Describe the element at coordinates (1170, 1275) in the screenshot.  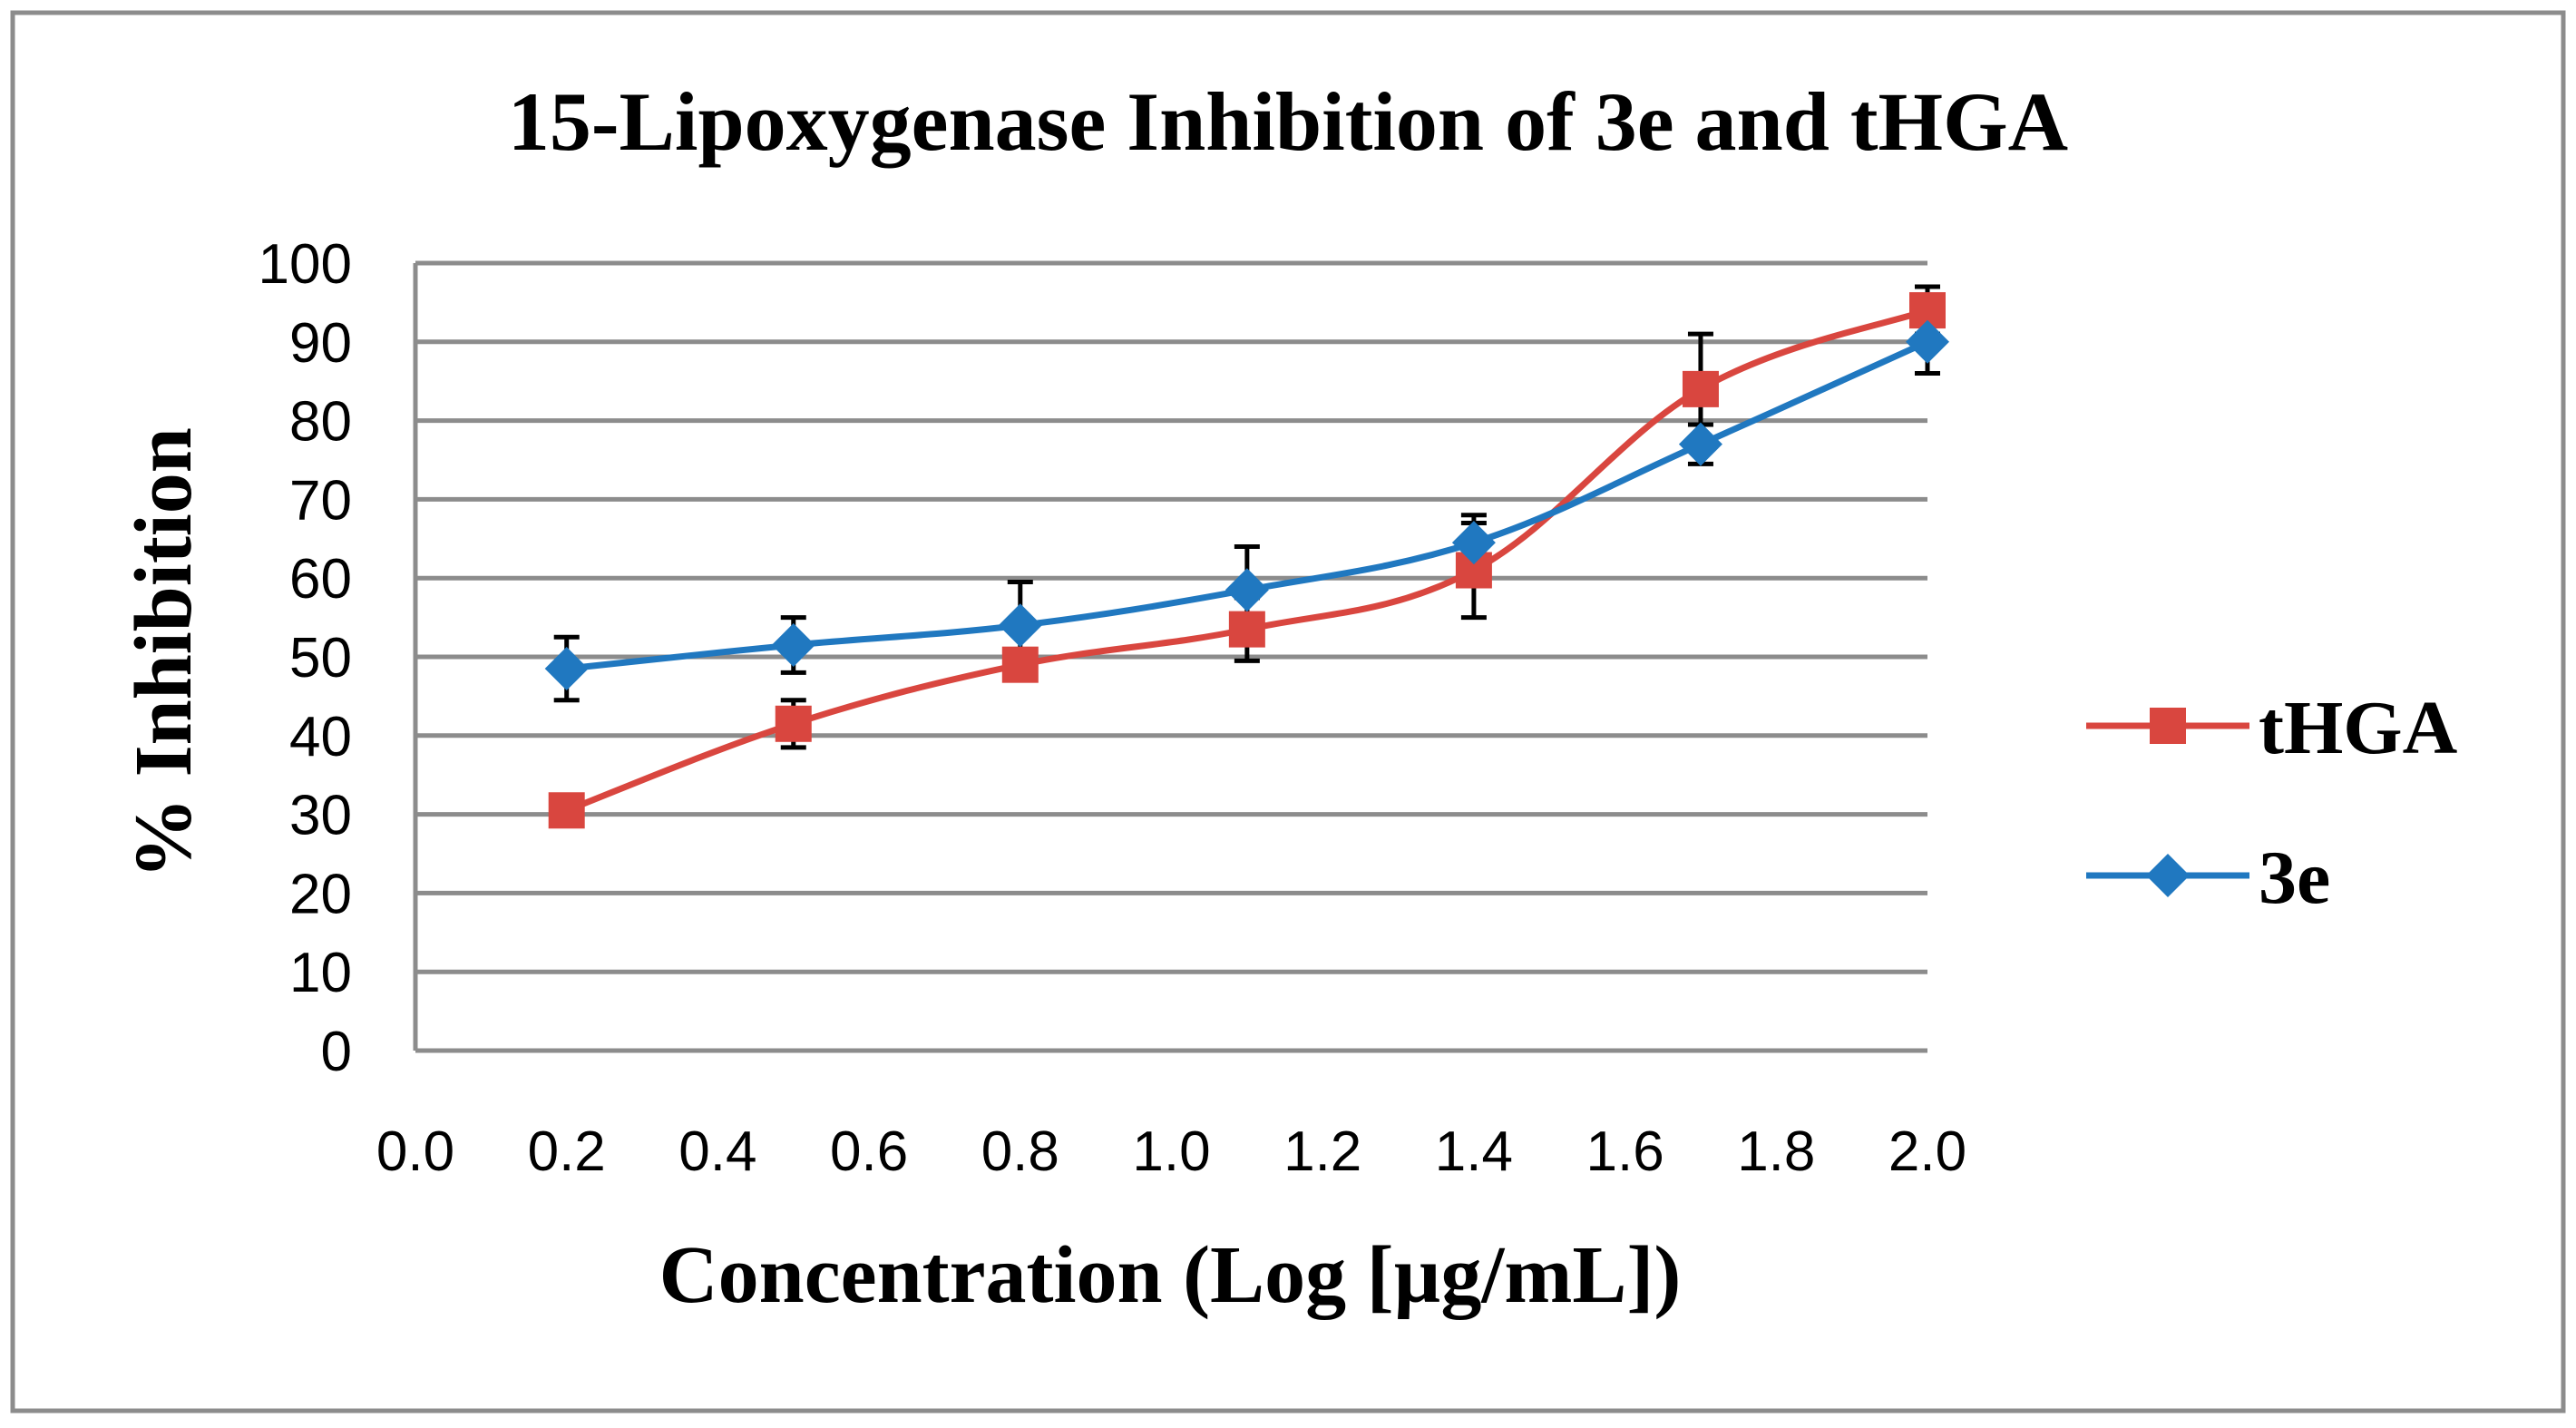
I see `x-axis-title: Concentration (Log [µg/mL])` at that location.